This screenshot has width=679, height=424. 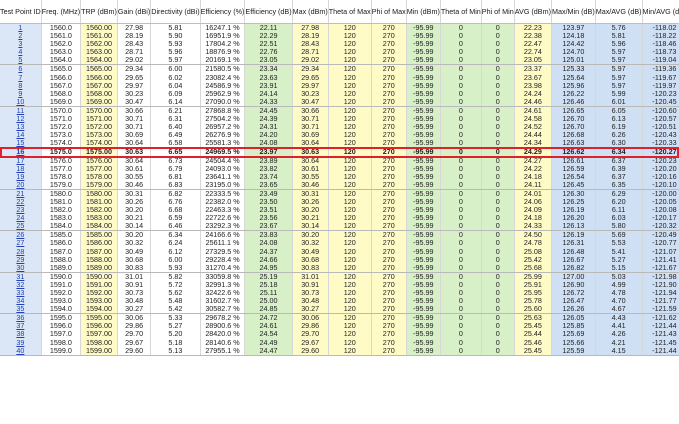 What do you see at coordinates (20, 235) in the screenshot?
I see `test-point-id-link: 26` at bounding box center [20, 235].